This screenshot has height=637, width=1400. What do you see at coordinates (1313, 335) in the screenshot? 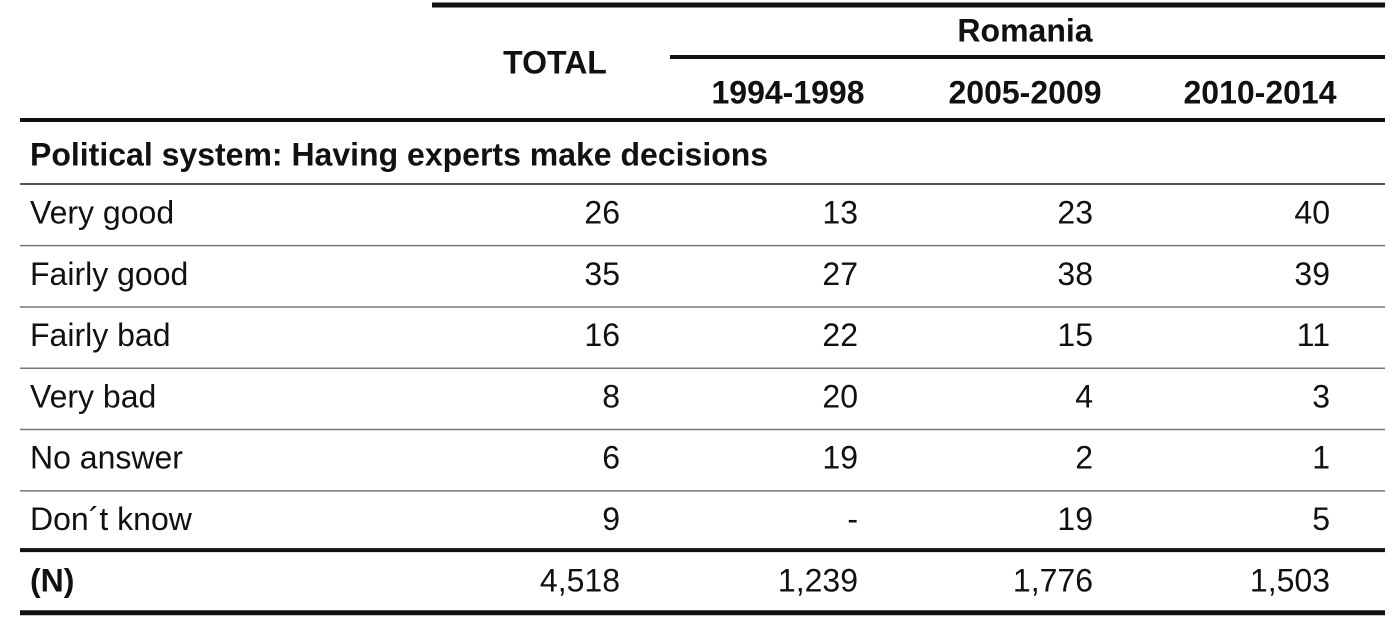
I see `cell: 11` at bounding box center [1313, 335].